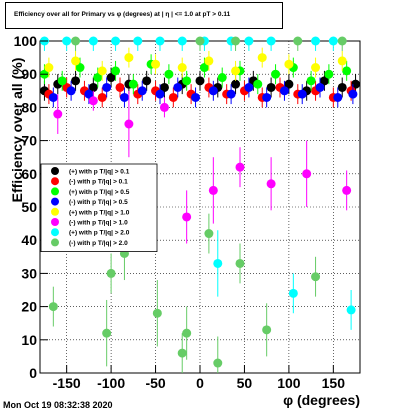  Describe the element at coordinates (111, 383) in the screenshot. I see `x-tick-label: -100` at that location.